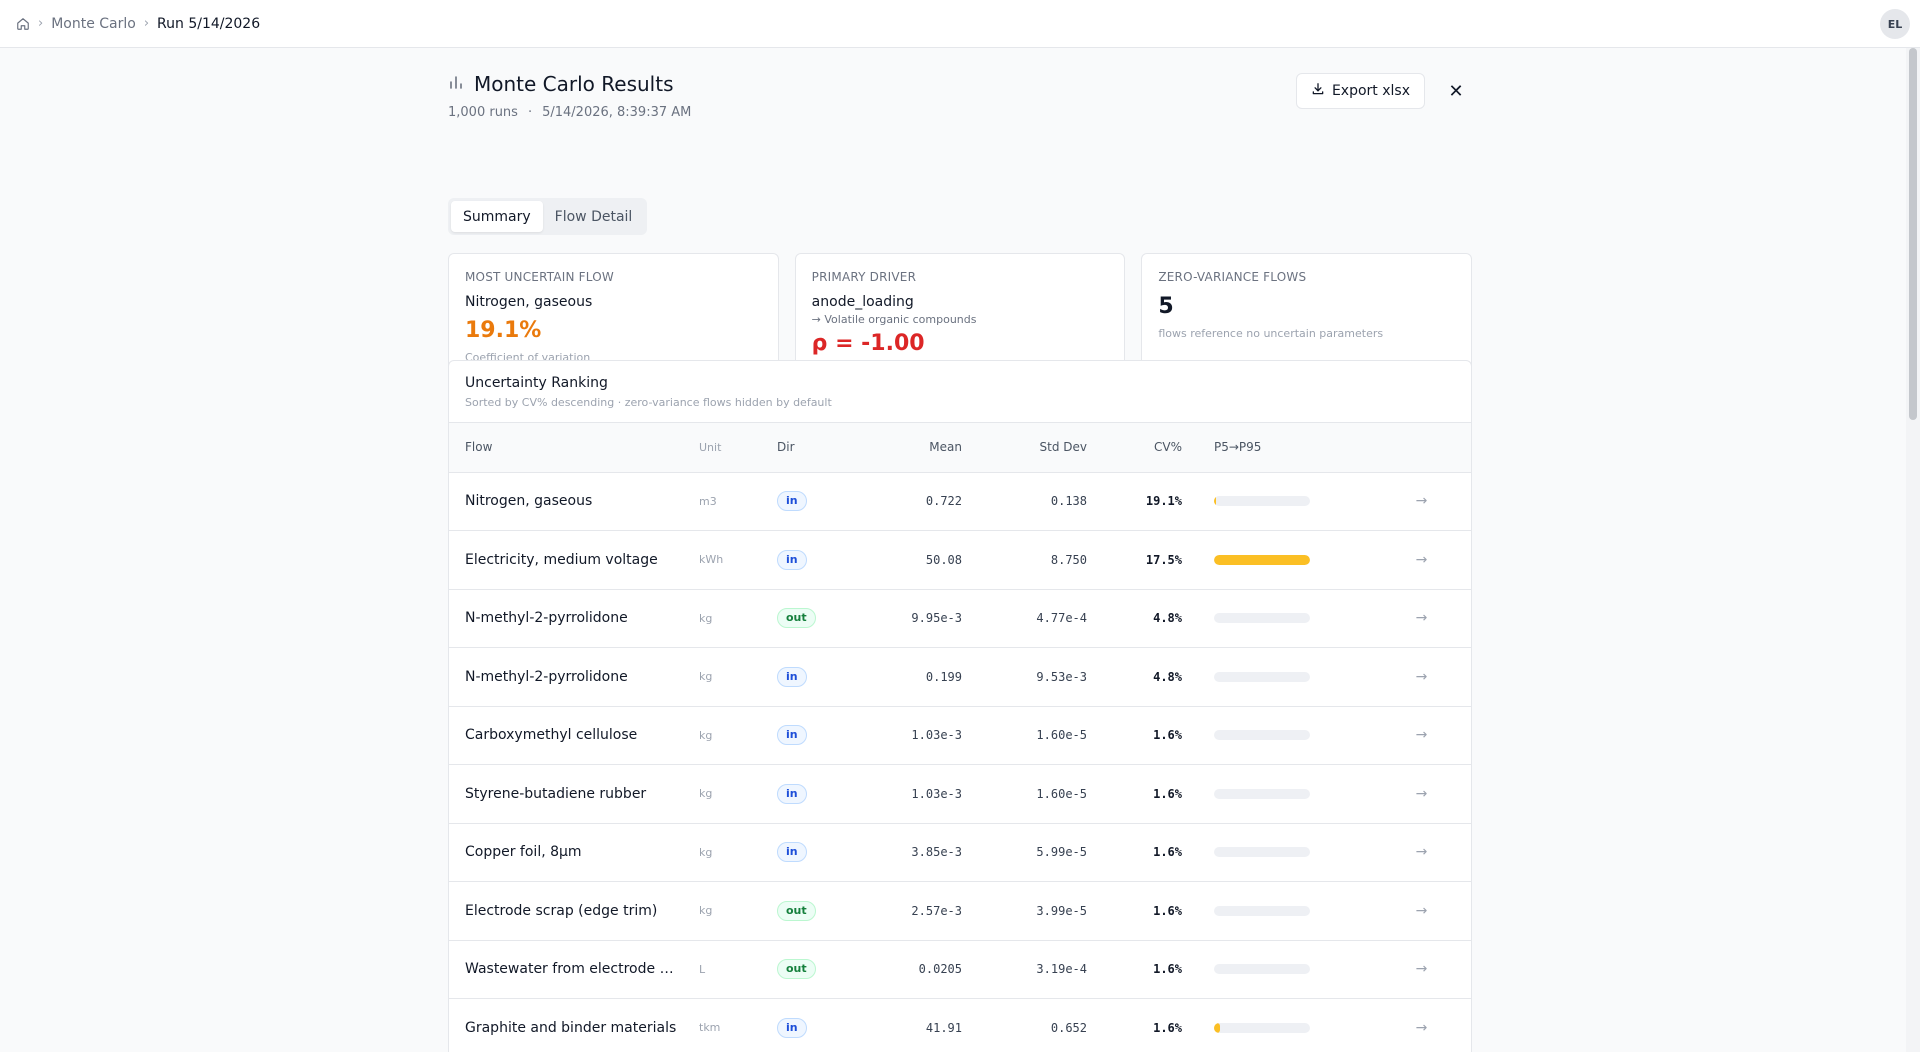 The height and width of the screenshot is (1052, 1920). Describe the element at coordinates (529, 501) in the screenshot. I see `flow-name: Nitrogen, gaseous` at that location.